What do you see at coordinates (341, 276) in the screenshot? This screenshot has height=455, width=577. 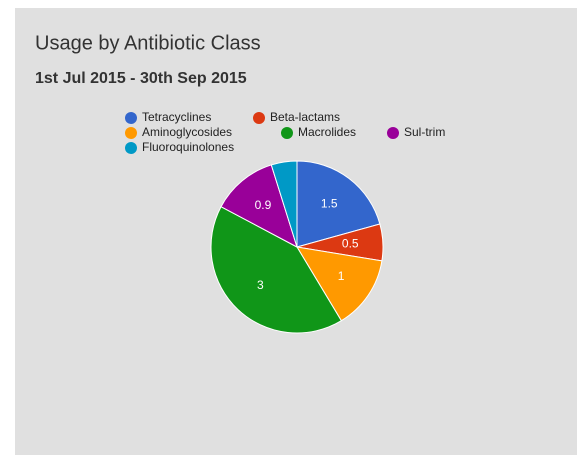 I see `slice-label: 1` at bounding box center [341, 276].